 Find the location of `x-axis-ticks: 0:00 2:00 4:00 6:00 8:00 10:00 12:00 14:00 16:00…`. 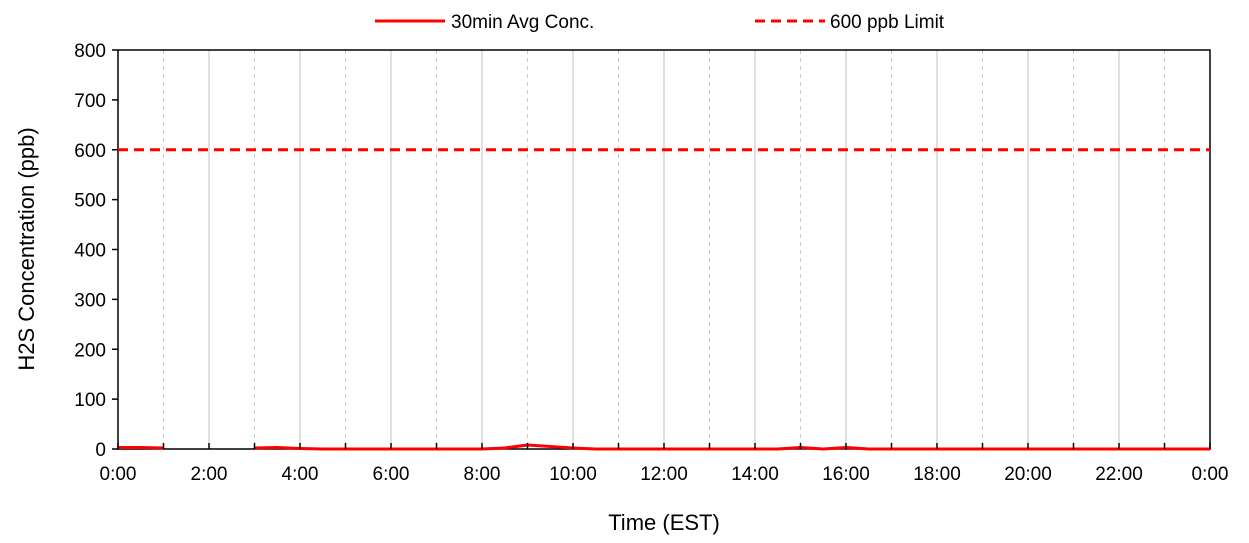

x-axis-ticks: 0:00 2:00 4:00 6:00 8:00 10:00 12:00 14:00 16:00… is located at coordinates (664, 464).